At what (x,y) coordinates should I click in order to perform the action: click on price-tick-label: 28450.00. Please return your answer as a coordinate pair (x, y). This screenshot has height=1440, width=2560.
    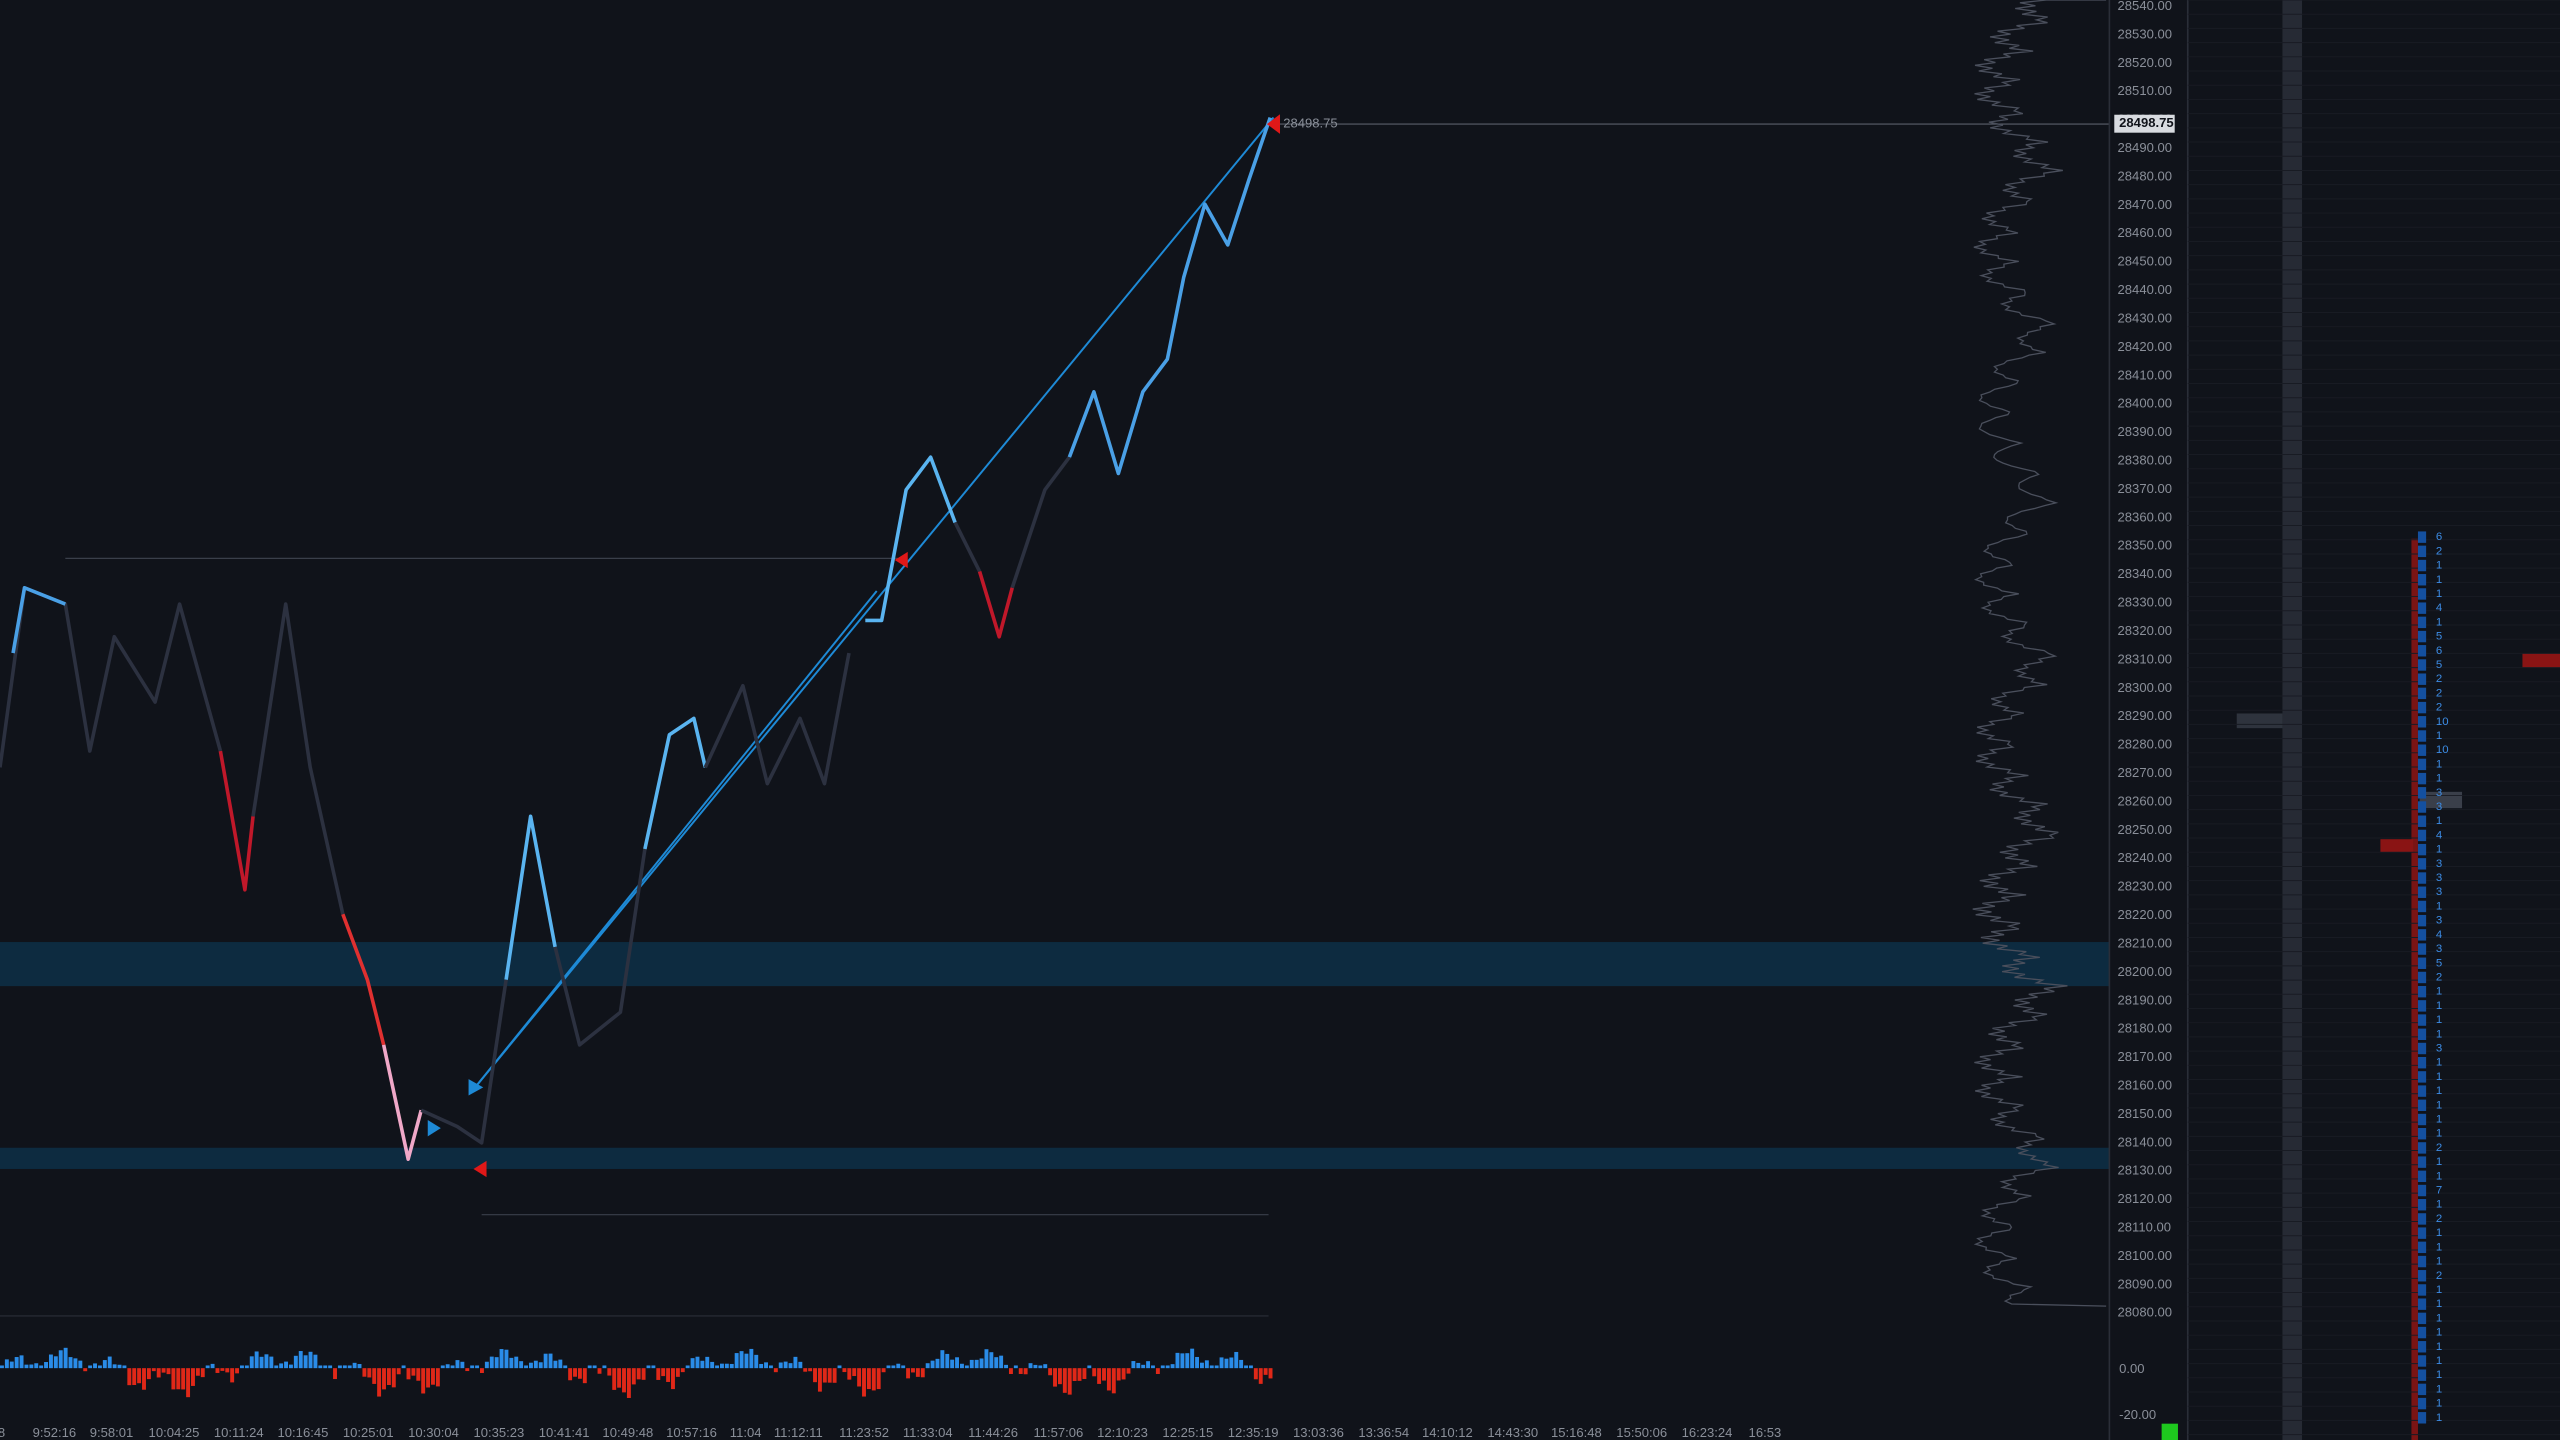
    Looking at the image, I should click on (2145, 261).